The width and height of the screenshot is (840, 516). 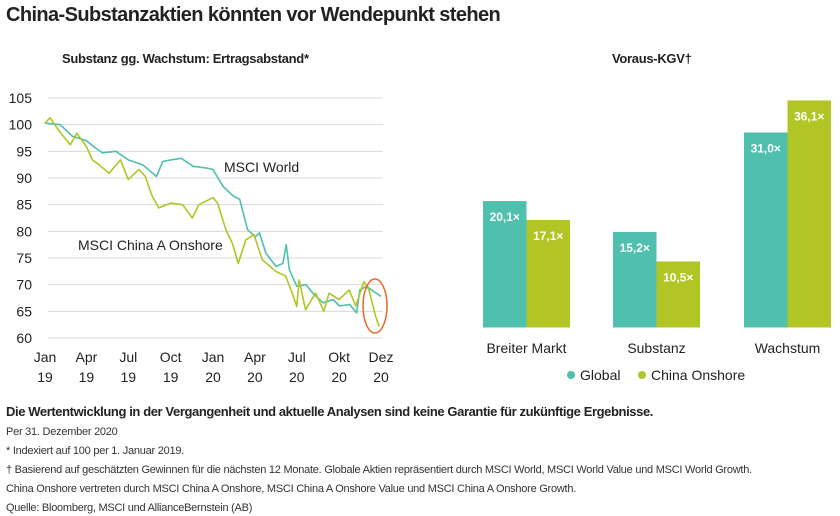 I want to click on legend-global-dot, so click(x=571, y=375).